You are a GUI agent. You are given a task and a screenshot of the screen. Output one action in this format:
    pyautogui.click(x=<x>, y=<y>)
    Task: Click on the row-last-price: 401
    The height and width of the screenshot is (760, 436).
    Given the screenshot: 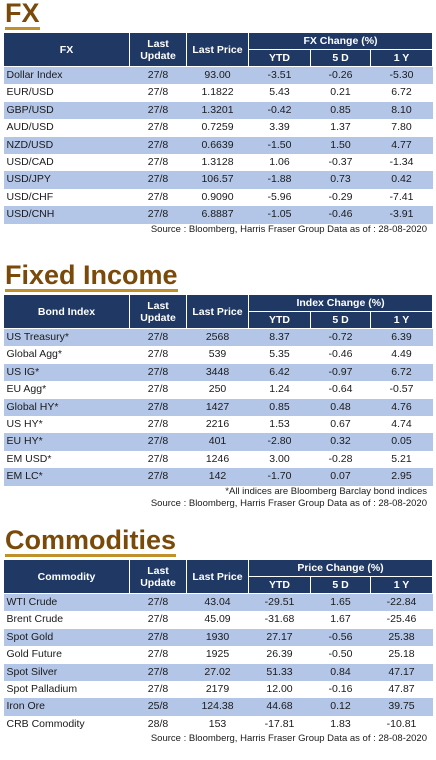 What is the action you would take?
    pyautogui.click(x=217, y=442)
    